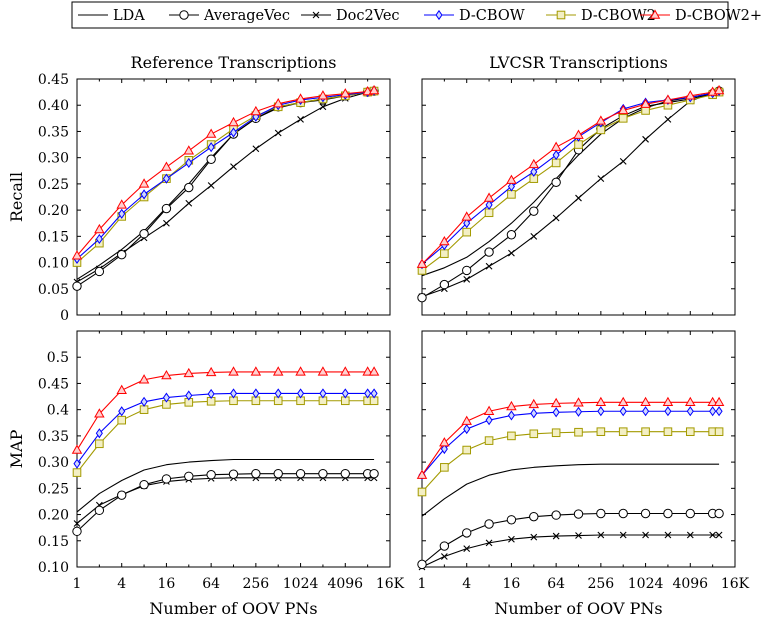  I want to click on x-tick-label: 1024, so click(301, 584).